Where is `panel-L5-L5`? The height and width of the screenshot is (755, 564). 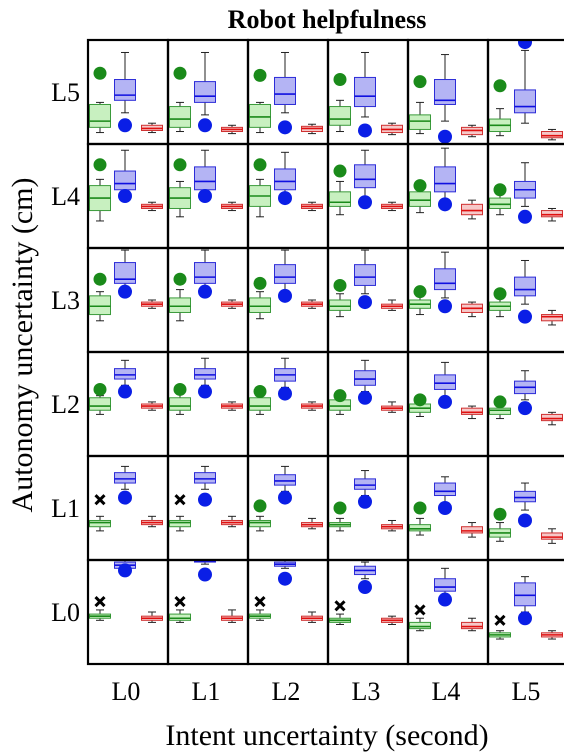 panel-L5-L5 is located at coordinates (525, 92).